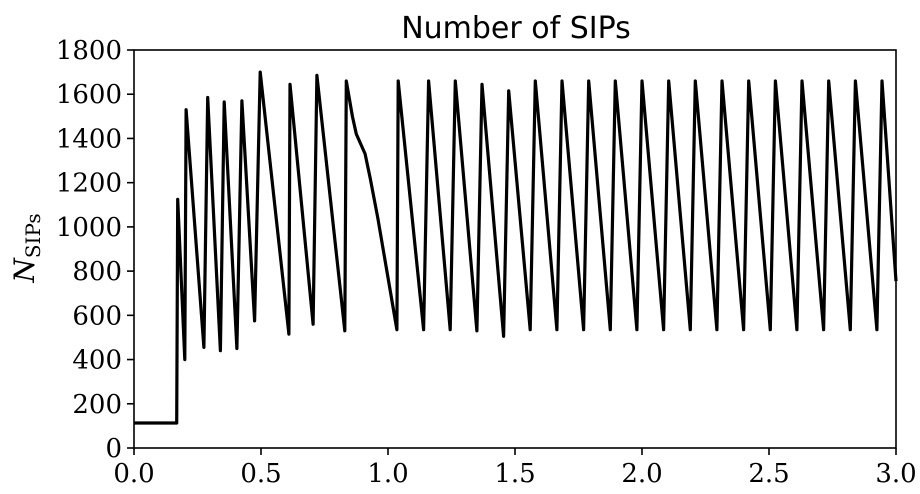 This screenshot has width=920, height=494. Describe the element at coordinates (97, 316) in the screenshot. I see `y-tick-label: 600` at that location.